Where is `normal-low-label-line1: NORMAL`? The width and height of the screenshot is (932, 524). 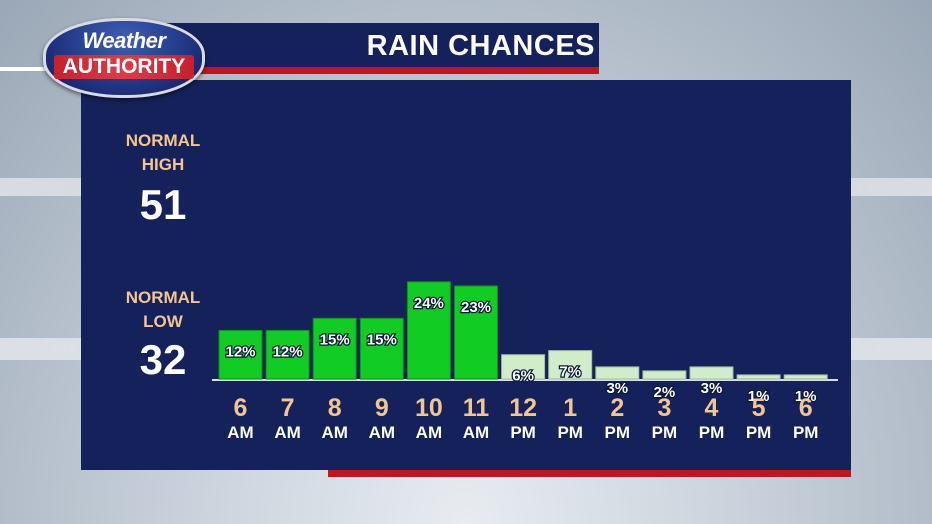
normal-low-label-line1: NORMAL is located at coordinates (163, 297).